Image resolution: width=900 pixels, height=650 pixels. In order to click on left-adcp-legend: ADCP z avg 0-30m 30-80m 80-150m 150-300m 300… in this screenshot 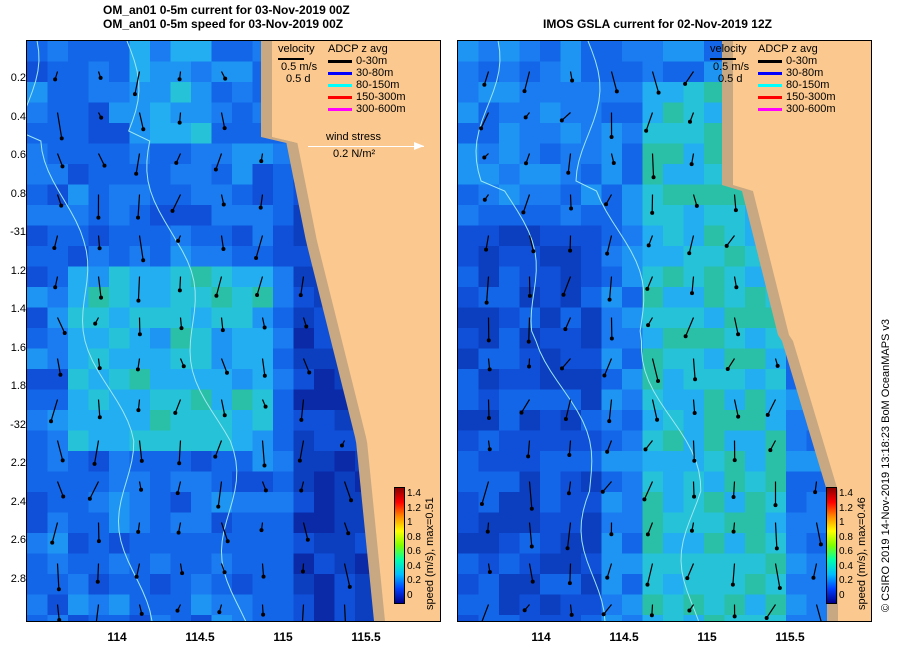, I will do `click(367, 79)`.